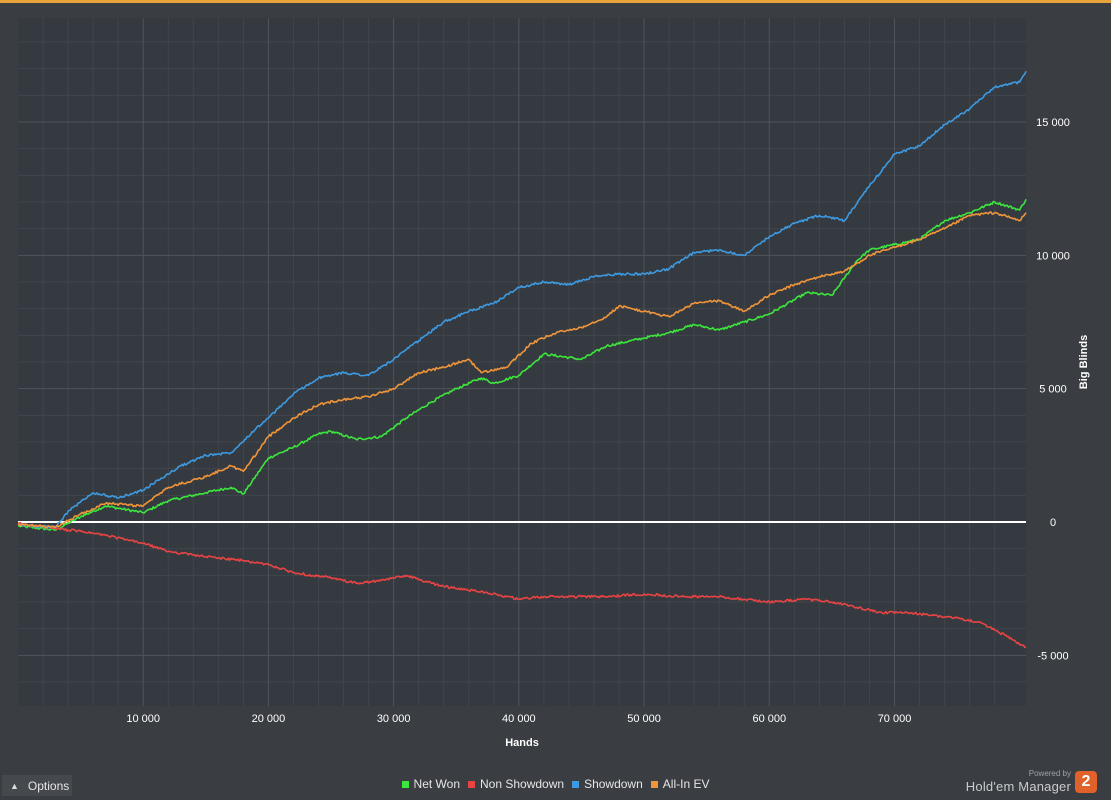  I want to click on legend-item-non-showdown: Non Showdown, so click(516, 784).